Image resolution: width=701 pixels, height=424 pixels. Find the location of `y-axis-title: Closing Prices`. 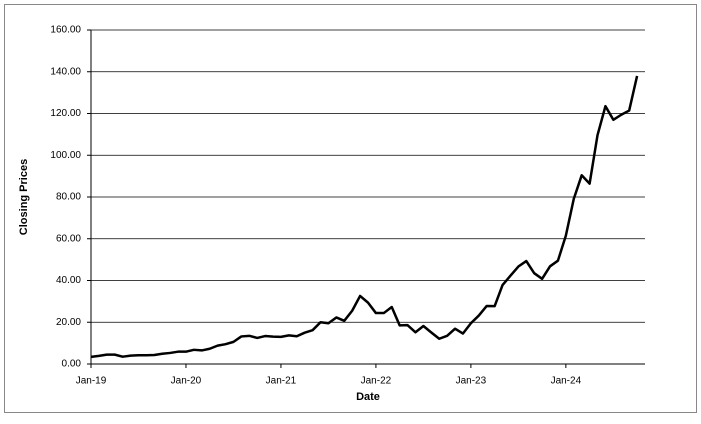

y-axis-title: Closing Prices is located at coordinates (24, 197).